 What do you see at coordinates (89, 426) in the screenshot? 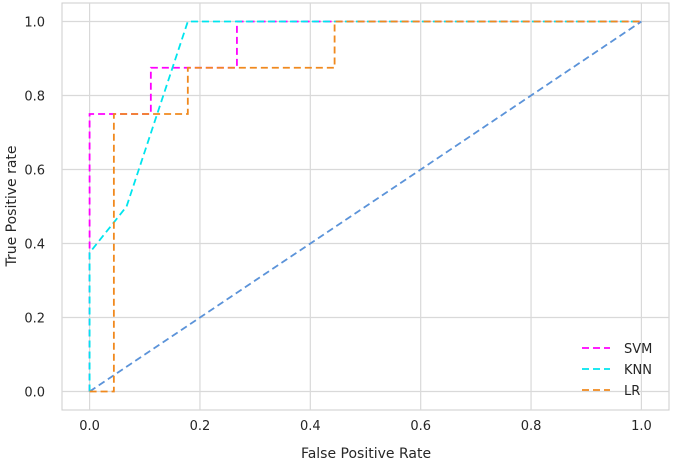
I see `x-tick-label: 0.0` at bounding box center [89, 426].